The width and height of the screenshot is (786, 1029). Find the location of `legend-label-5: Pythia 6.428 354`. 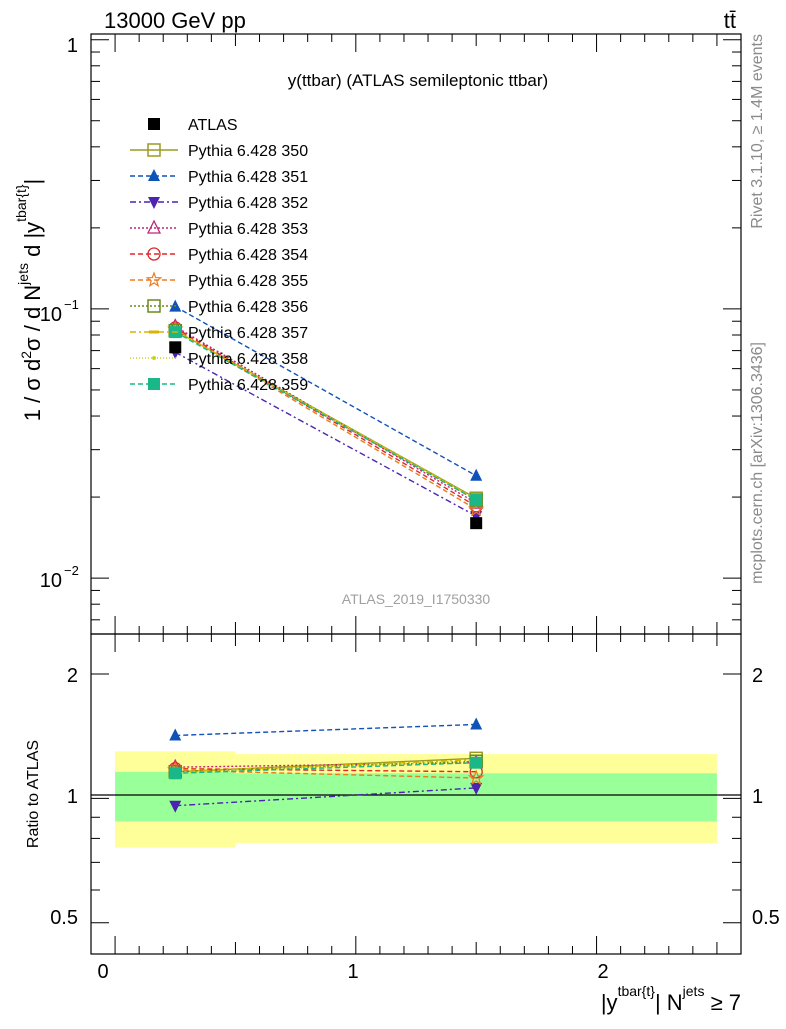

legend-label-5: Pythia 6.428 354 is located at coordinates (248, 255).